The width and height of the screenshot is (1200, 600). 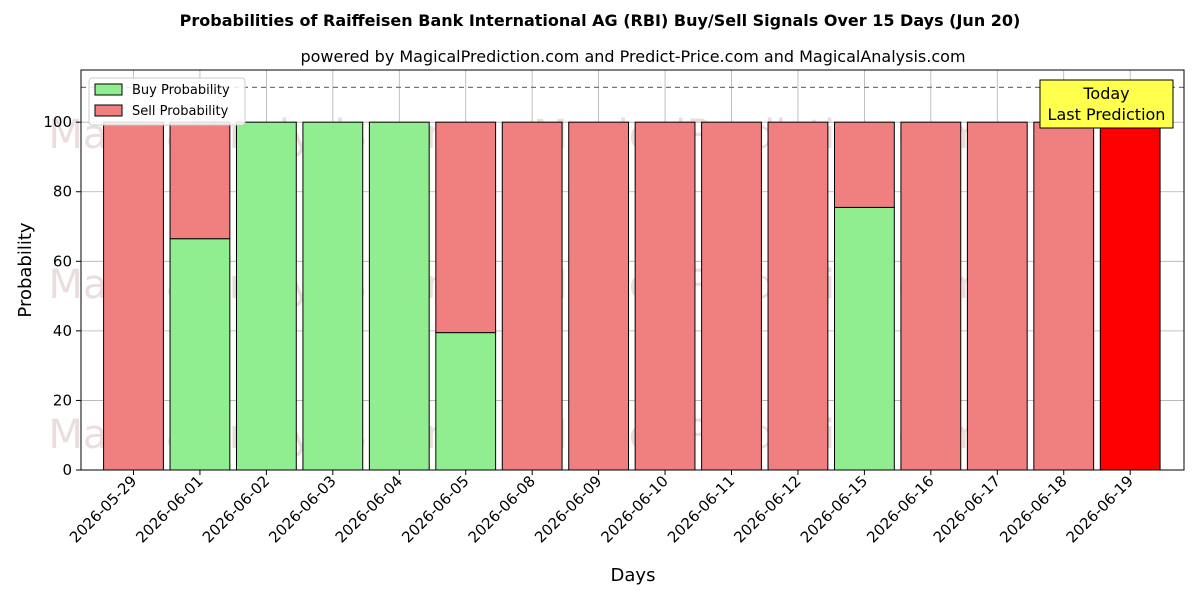 I want to click on y-axis-label: Probability, so click(x=25, y=269).